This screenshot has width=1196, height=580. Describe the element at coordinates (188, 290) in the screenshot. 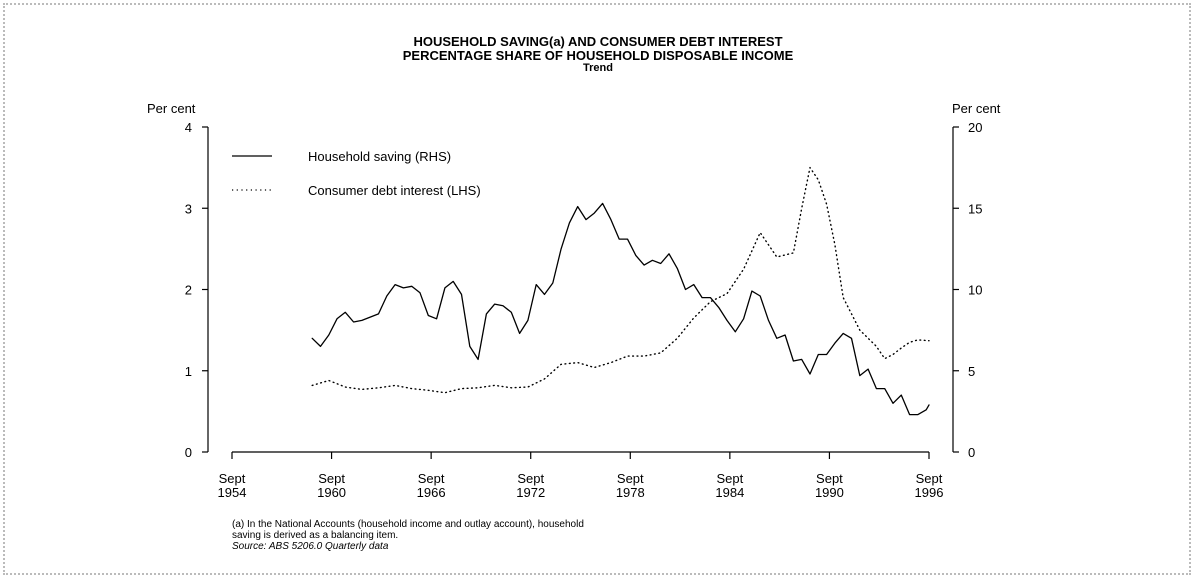

I see `y-tick-label-left: 2` at that location.